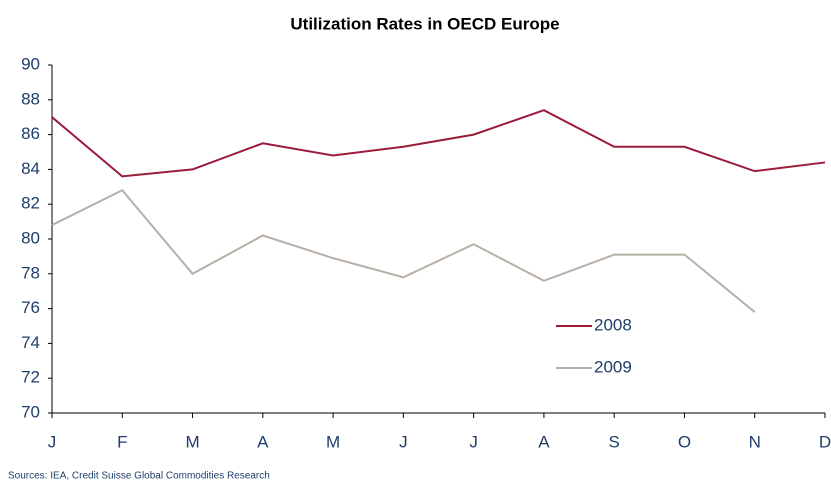 The image size is (831, 487). I want to click on line-series, so click(438, 143).